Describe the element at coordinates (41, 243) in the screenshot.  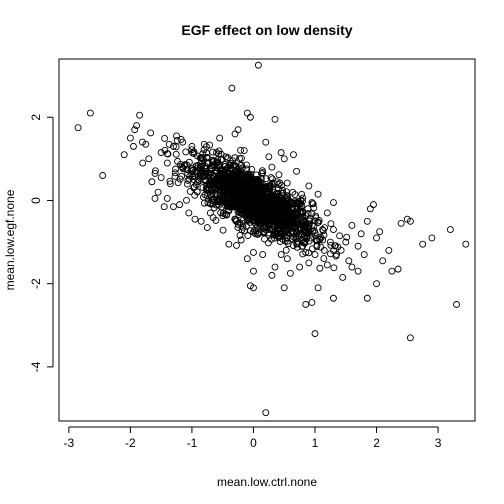
I see `y-axis: -4 -2 0 2` at that location.